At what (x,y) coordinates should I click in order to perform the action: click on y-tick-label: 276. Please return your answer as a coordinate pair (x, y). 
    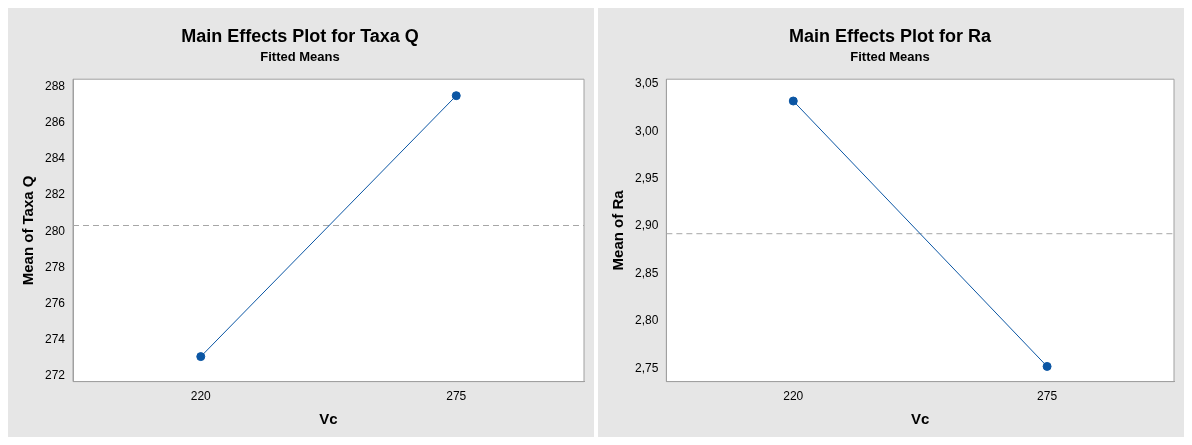
    Looking at the image, I should click on (55, 303).